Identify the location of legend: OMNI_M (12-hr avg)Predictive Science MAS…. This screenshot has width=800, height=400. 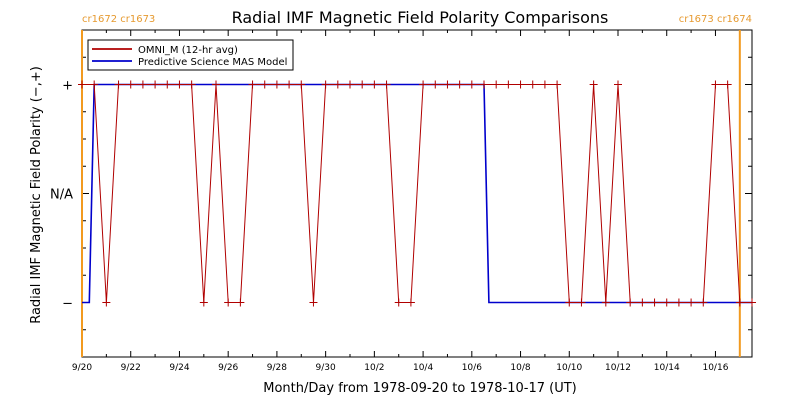
(190, 55).